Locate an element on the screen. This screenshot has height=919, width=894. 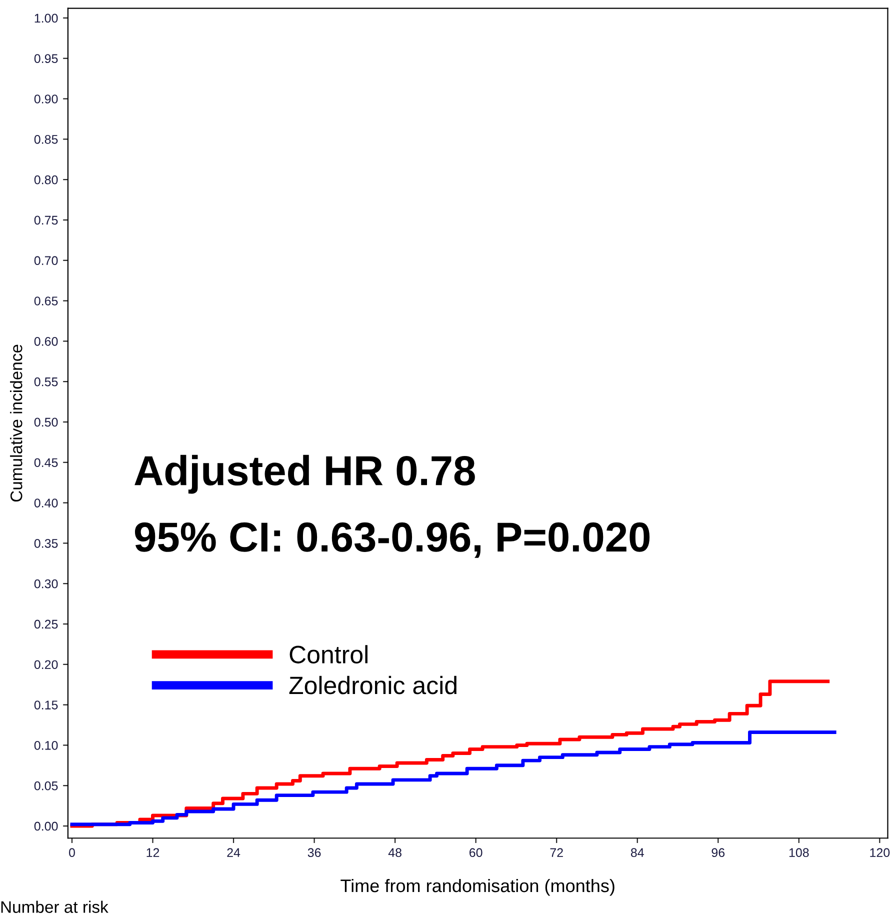
y-tick-label: 0.90 is located at coordinates (46, 99).